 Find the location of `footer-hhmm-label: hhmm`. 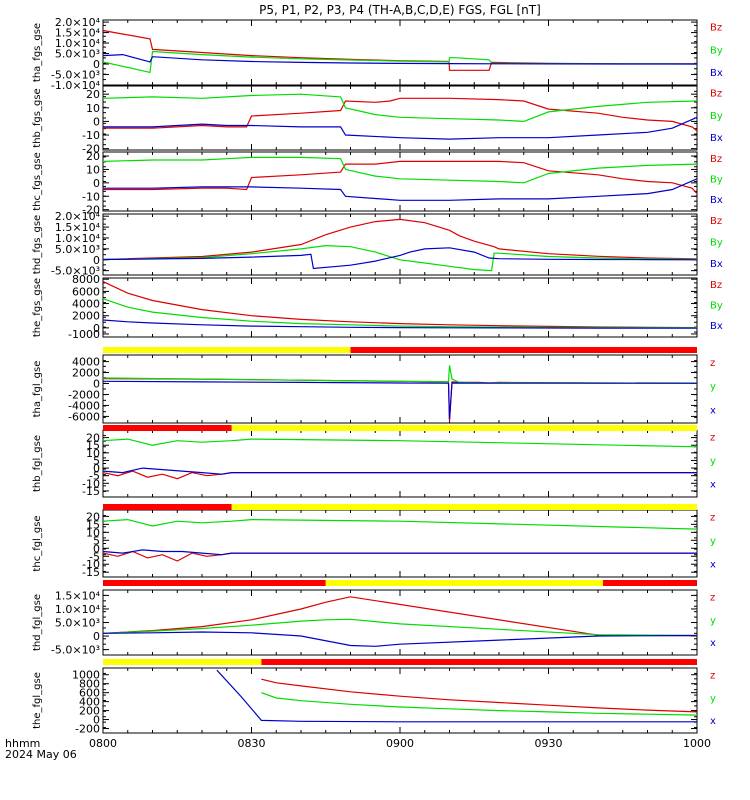

footer-hhmm-label: hhmm is located at coordinates (22, 743).